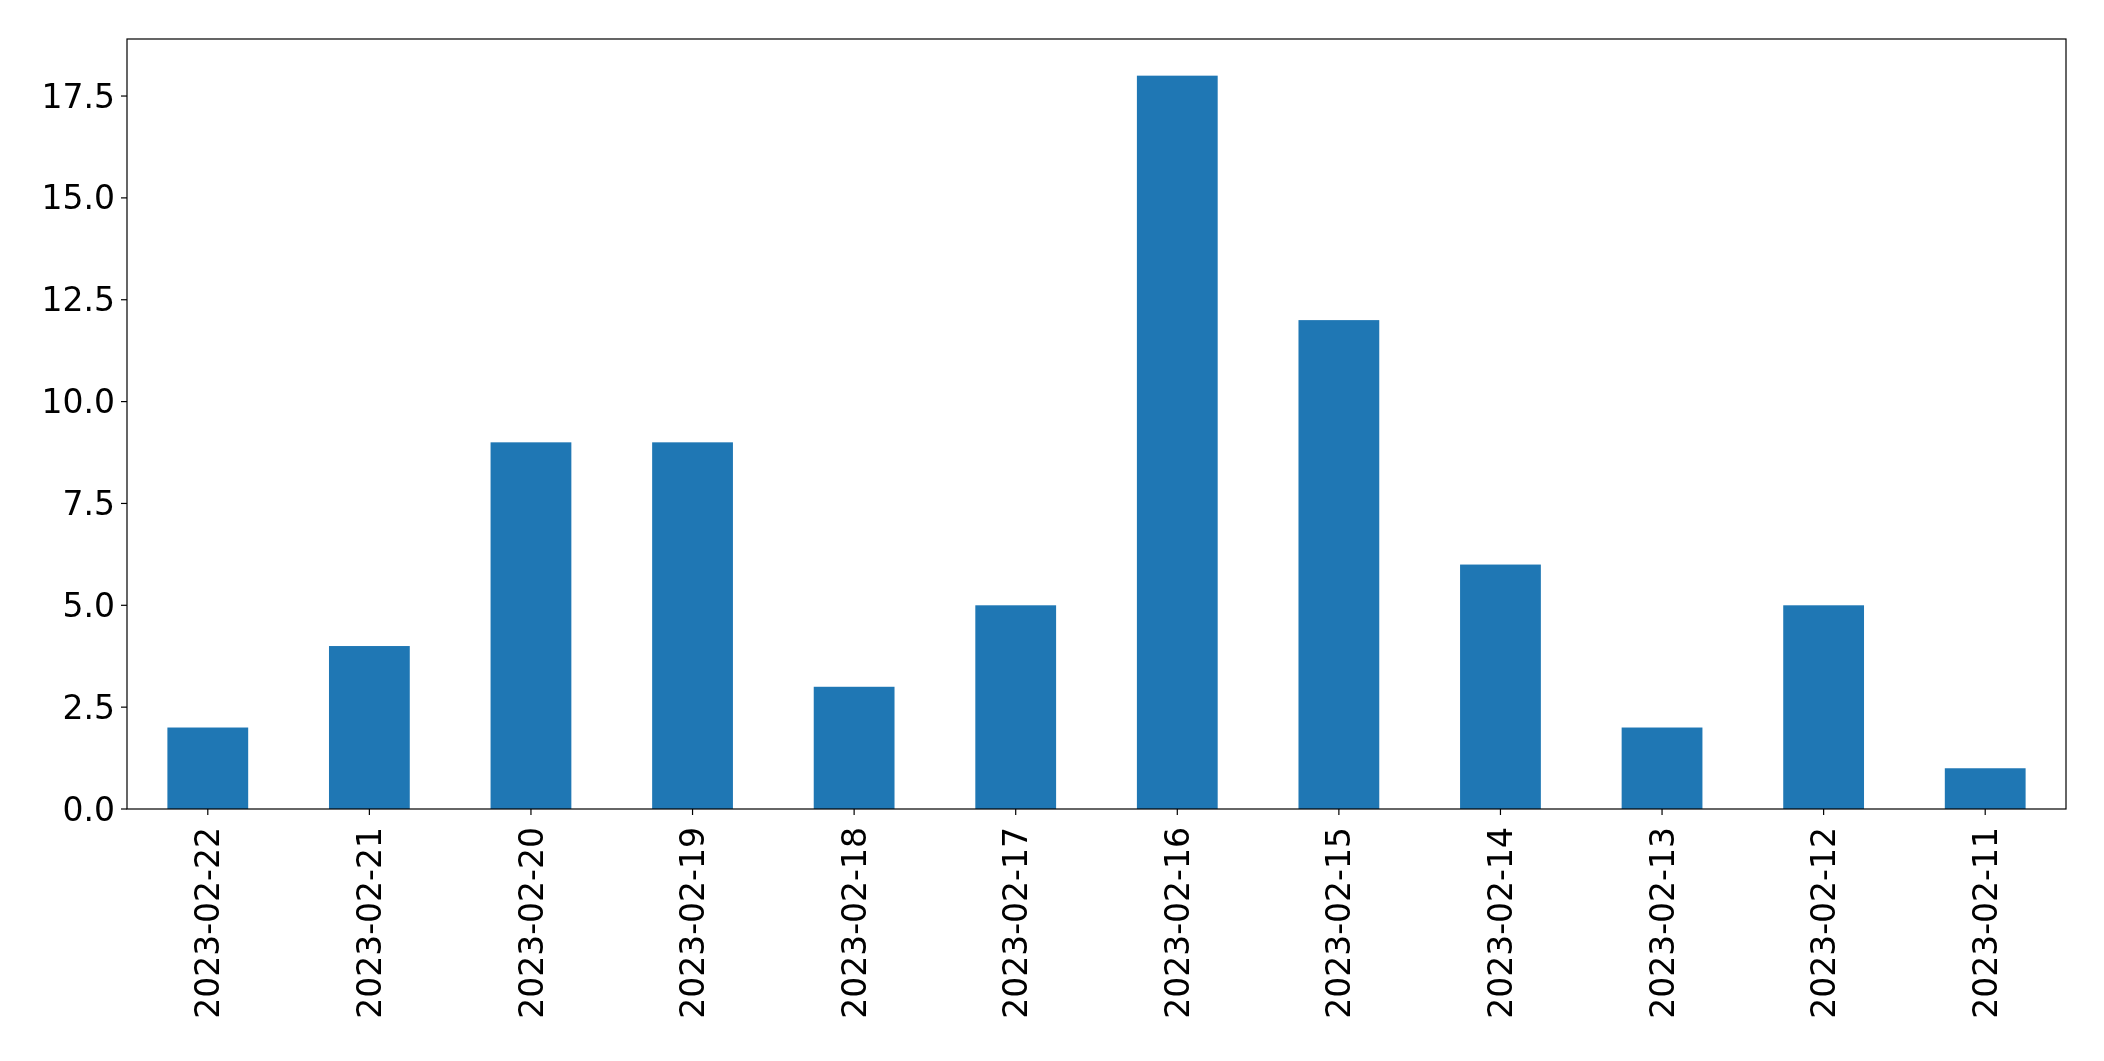 The height and width of the screenshot is (1061, 2104). I want to click on x-tick-label: 2023-02-18, so click(854, 923).